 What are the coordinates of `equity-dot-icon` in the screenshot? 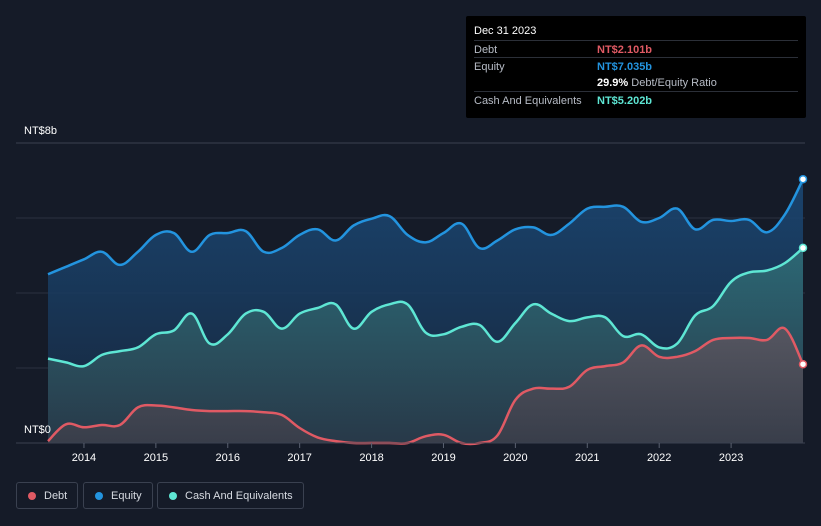 It's located at (99, 495).